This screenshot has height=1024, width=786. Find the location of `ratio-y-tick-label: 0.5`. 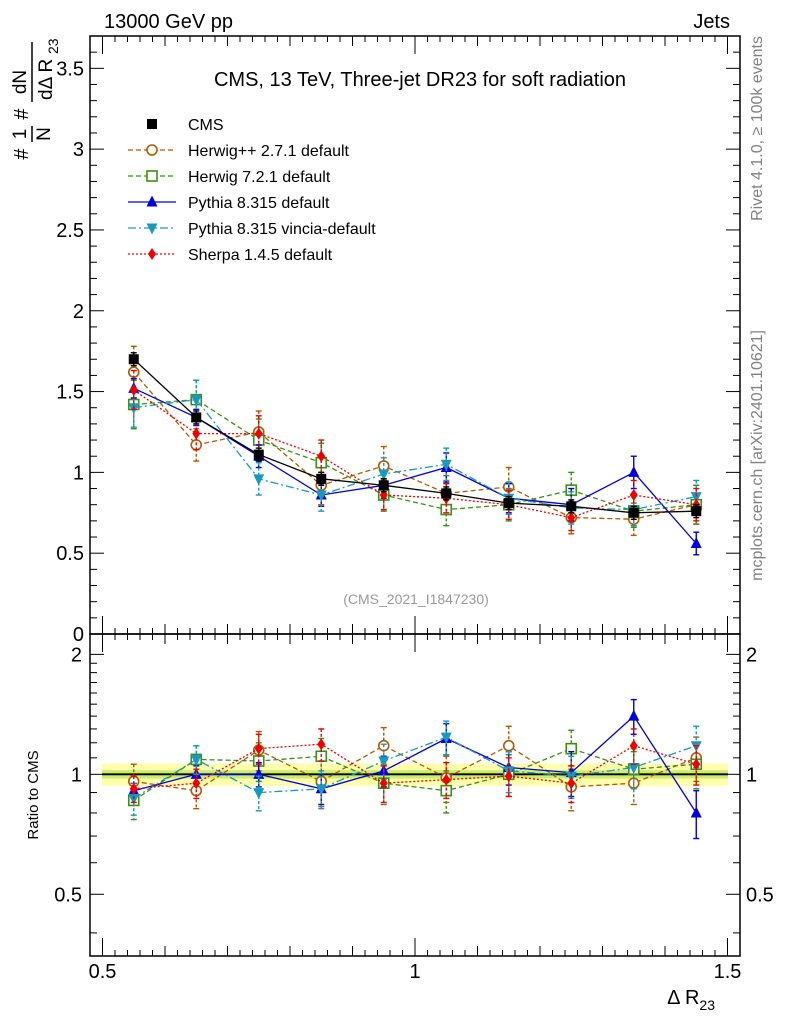

ratio-y-tick-label: 0.5 is located at coordinates (68, 895).